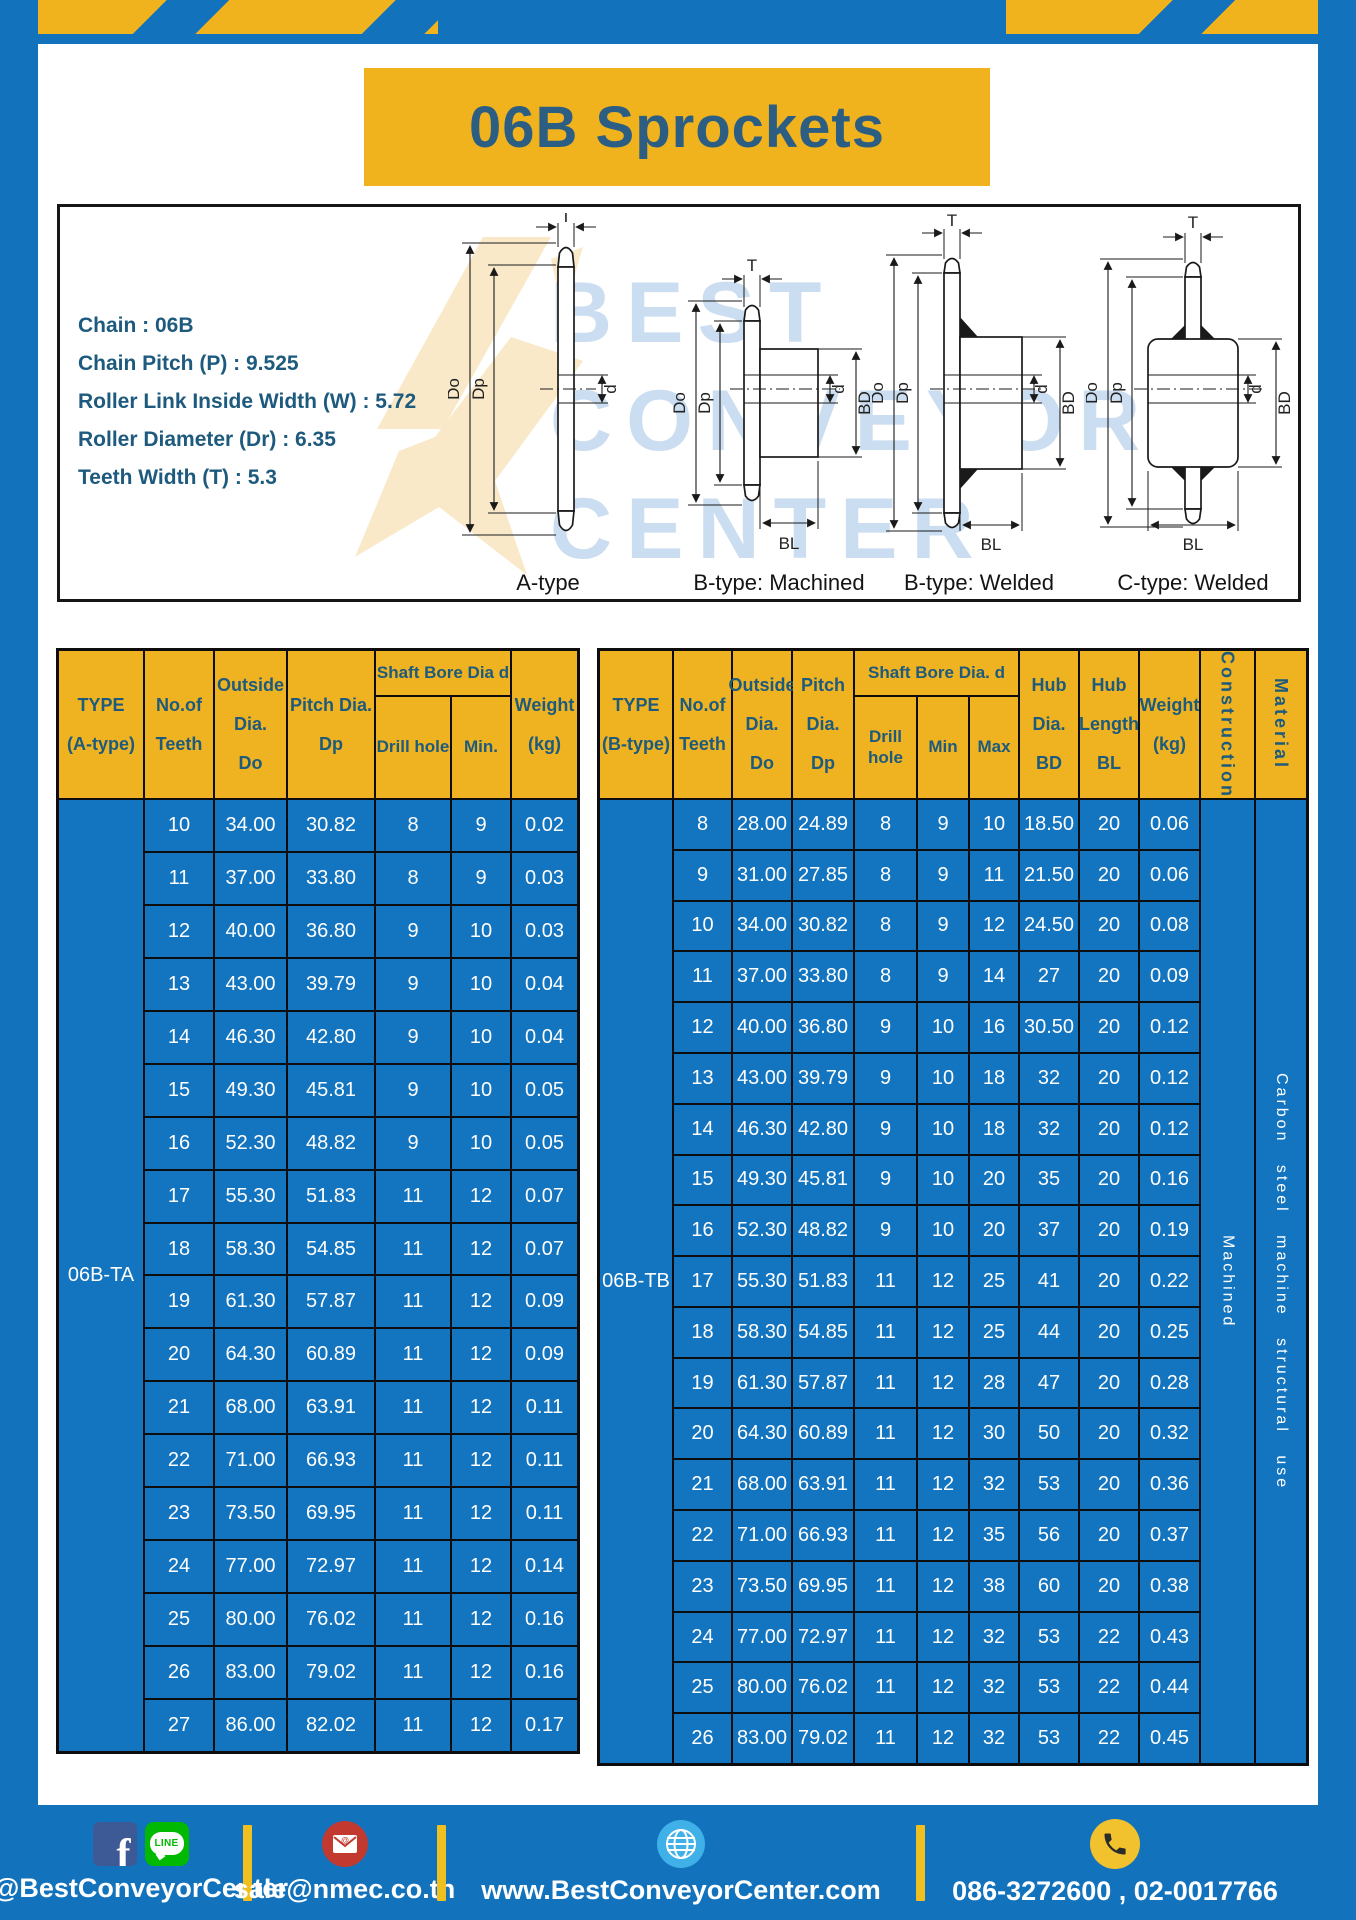  What do you see at coordinates (413, 825) in the screenshot?
I see `cell-drill-hole: 8` at bounding box center [413, 825].